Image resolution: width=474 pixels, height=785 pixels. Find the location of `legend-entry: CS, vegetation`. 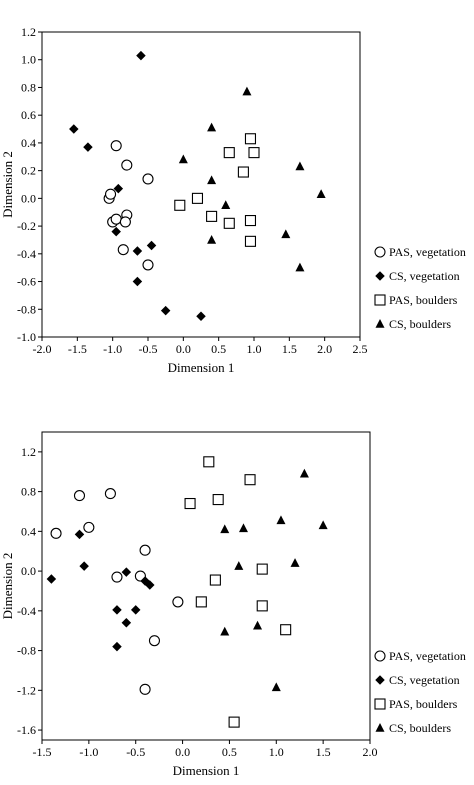

legend-entry: CS, vegetation is located at coordinates (424, 276).